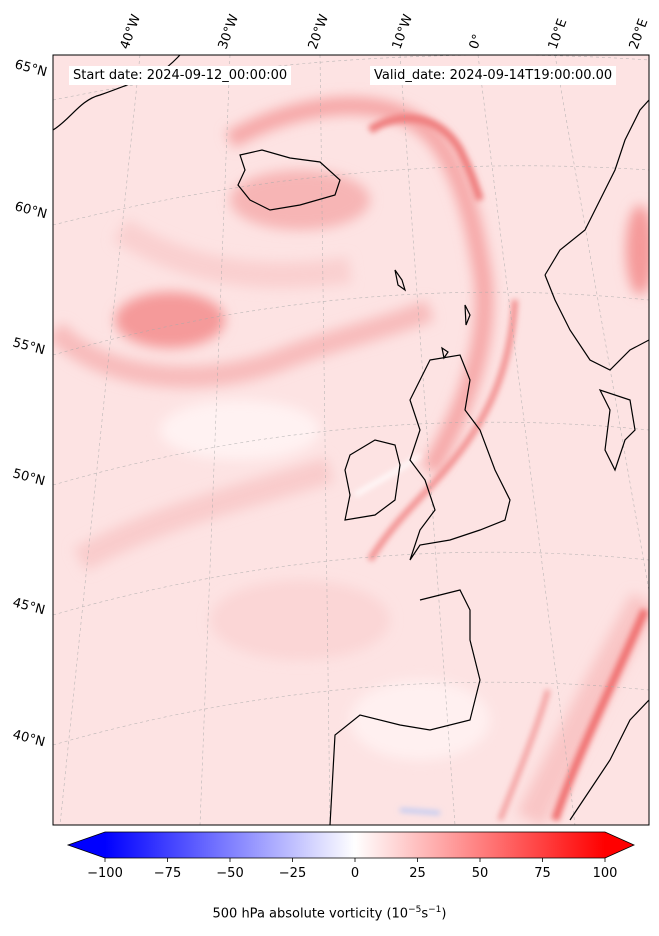 This screenshot has width=659, height=936. Describe the element at coordinates (310, 914) in the screenshot. I see `colorbar-title-prefix: 500 hPa absolute vorticity (10` at that location.